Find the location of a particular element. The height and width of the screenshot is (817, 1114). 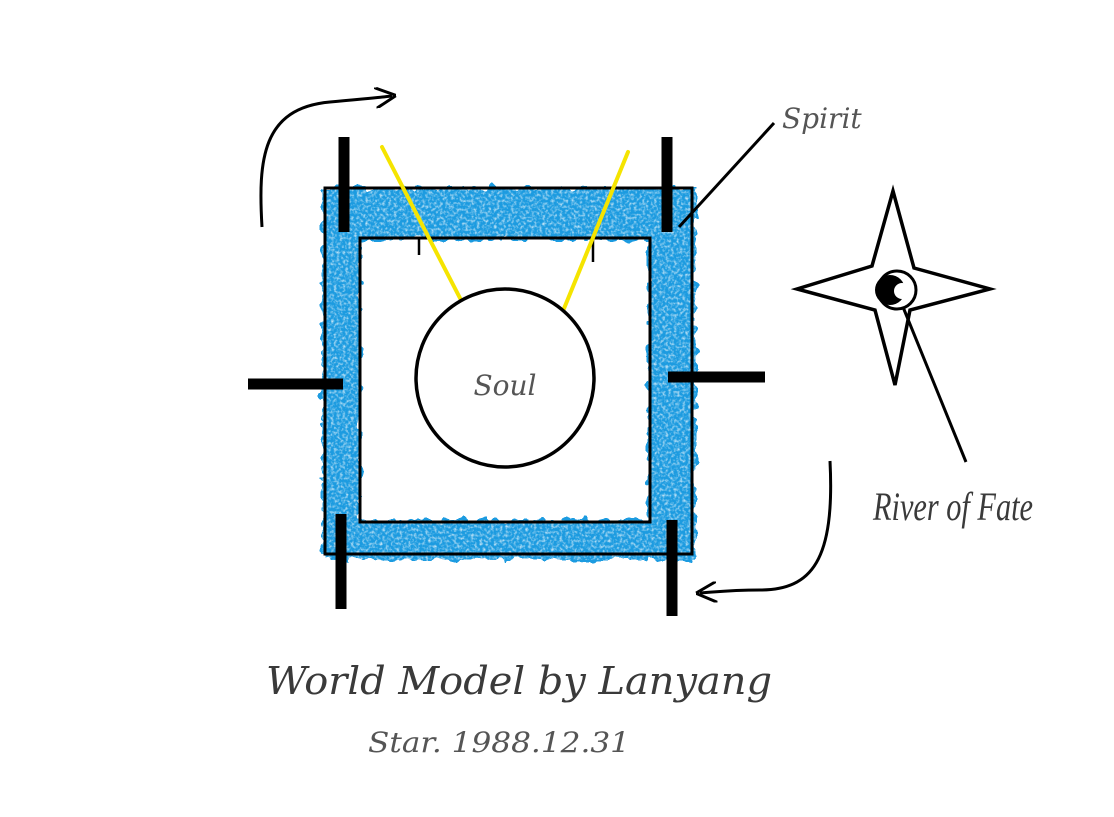

diagram-title: World Model by Lanyang is located at coordinates (519, 681).